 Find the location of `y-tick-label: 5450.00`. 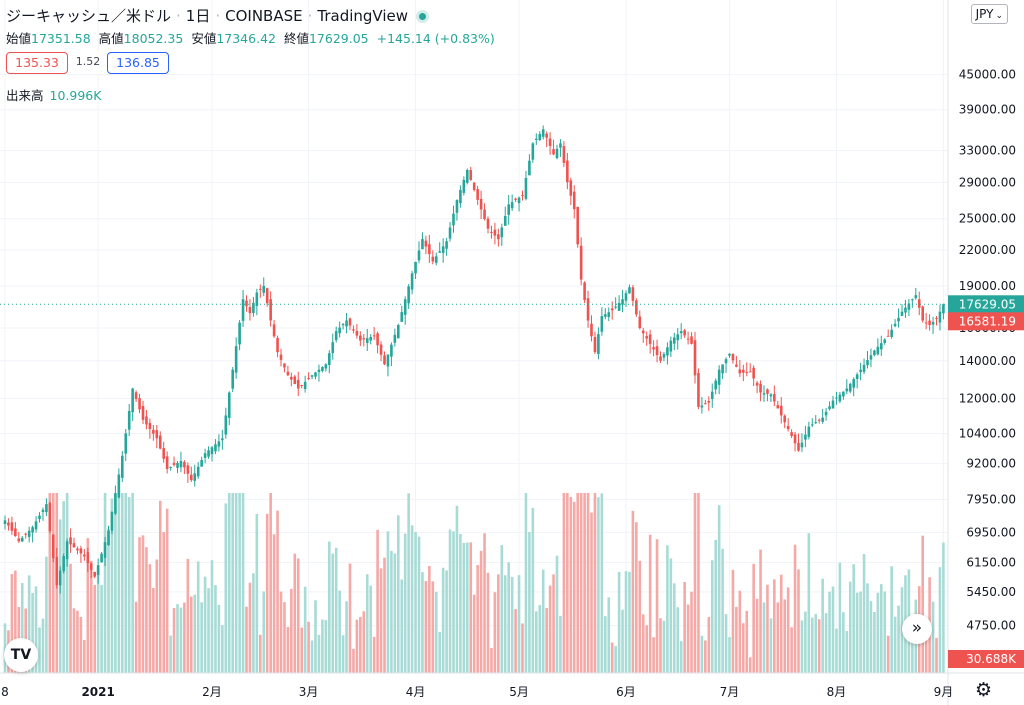

y-tick-label: 5450.00 is located at coordinates (991, 592).